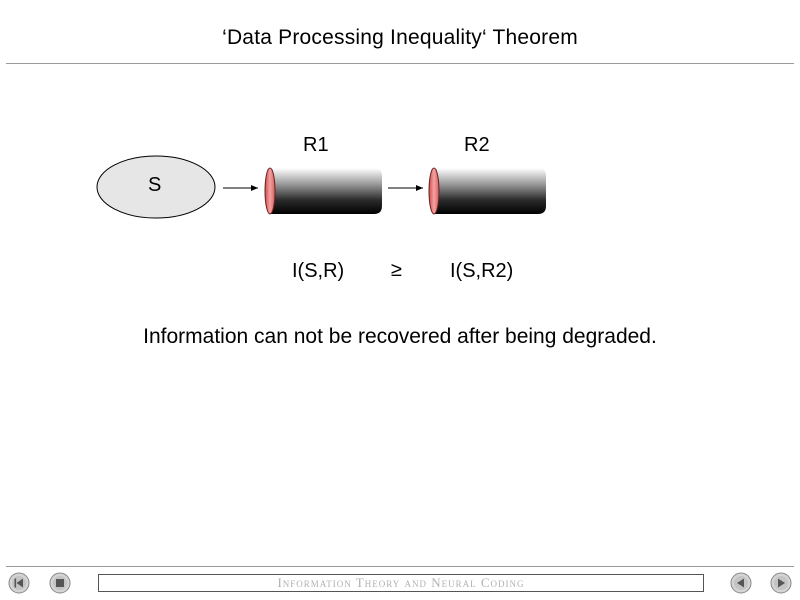  What do you see at coordinates (741, 583) in the screenshot?
I see `previous-slide-icon` at bounding box center [741, 583].